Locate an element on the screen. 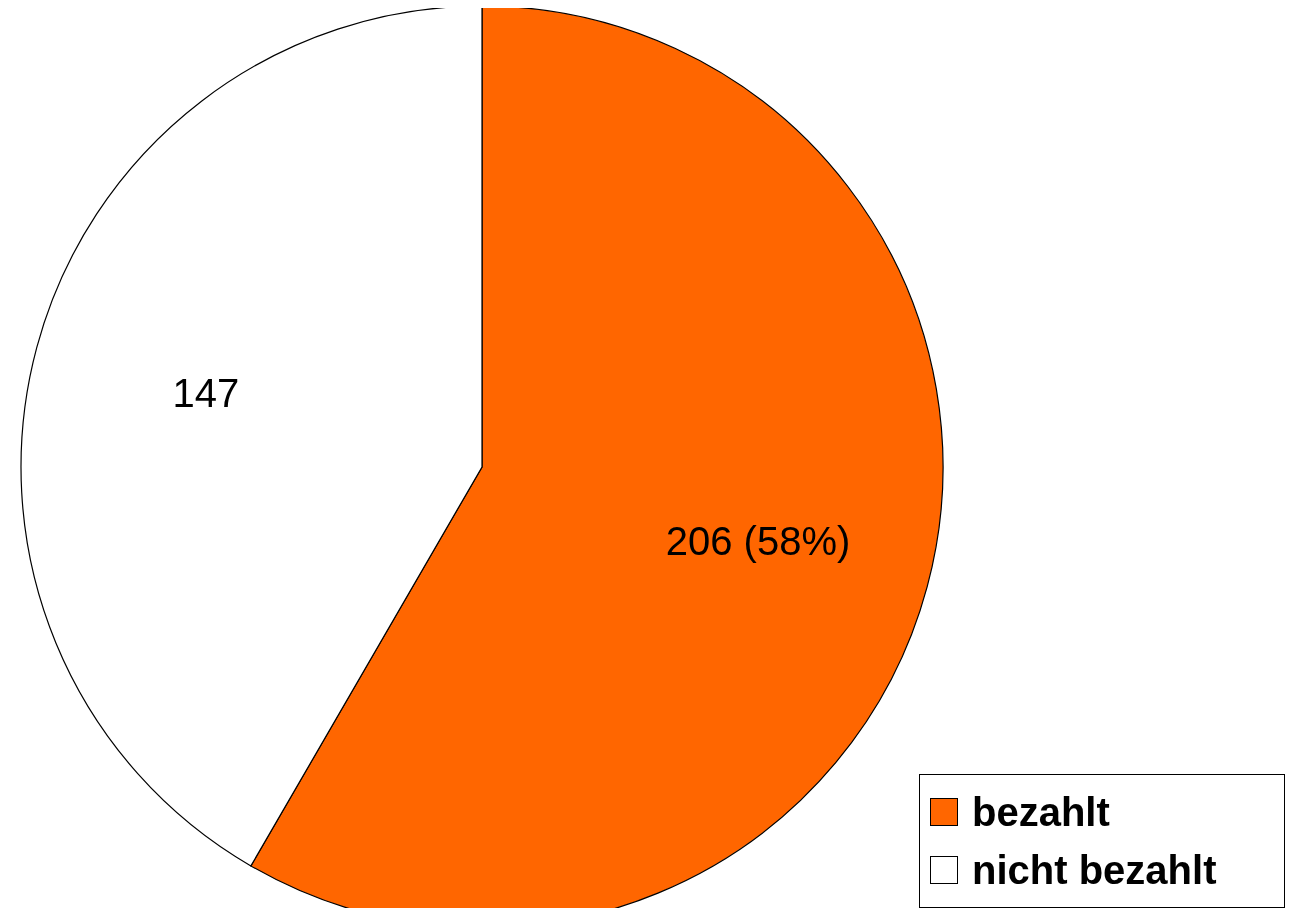  data-label: 147 is located at coordinates (206, 392).